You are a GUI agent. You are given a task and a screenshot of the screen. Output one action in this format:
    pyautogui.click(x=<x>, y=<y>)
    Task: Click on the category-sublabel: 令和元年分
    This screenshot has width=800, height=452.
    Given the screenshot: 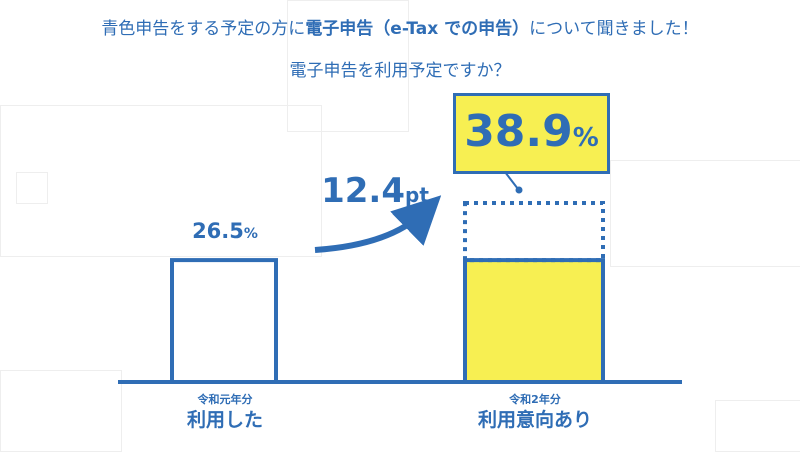 What is the action you would take?
    pyautogui.click(x=225, y=399)
    